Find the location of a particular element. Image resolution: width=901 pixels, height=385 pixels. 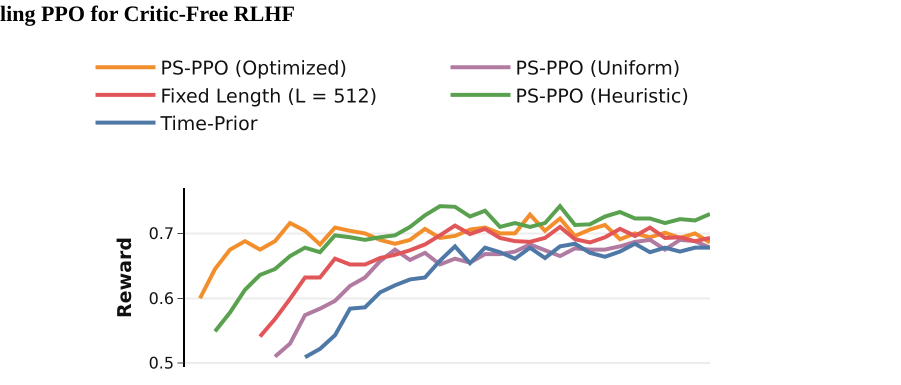

y-tick-label: 0.5 is located at coordinates (161, 363).